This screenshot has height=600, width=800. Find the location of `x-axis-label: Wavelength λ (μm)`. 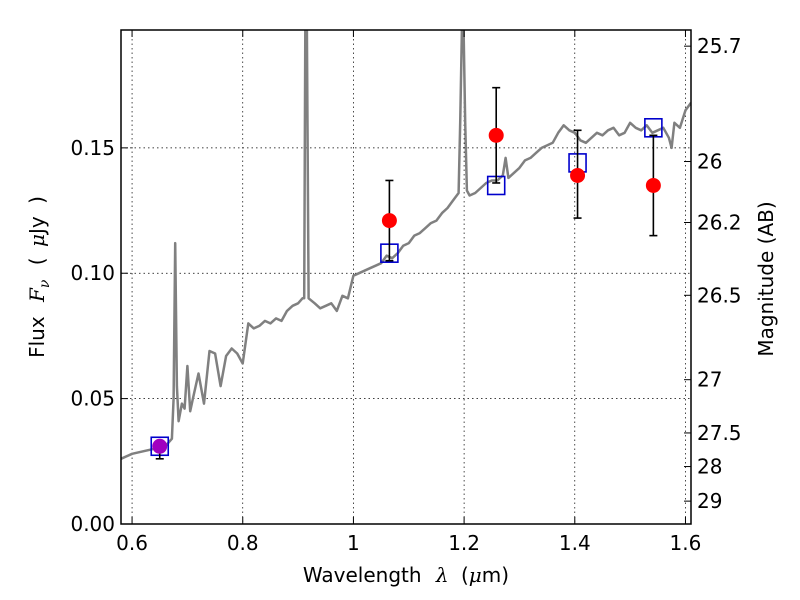

x-axis-label: Wavelength λ (μm) is located at coordinates (406, 575).